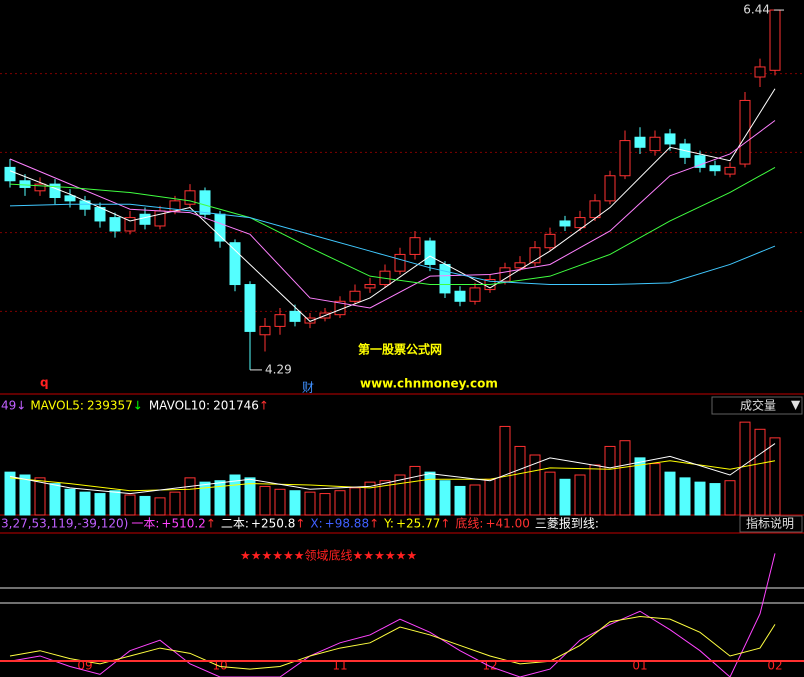  Describe the element at coordinates (316, 524) in the screenshot. I see `header-text: X:` at that location.